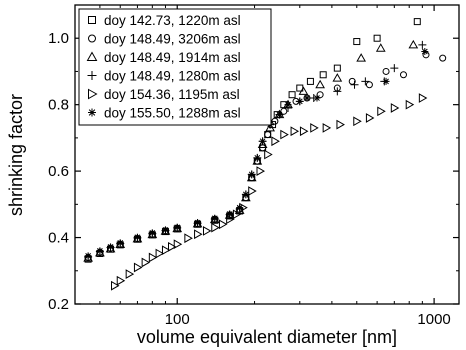  I want to click on y-tick-label: 1.0, so click(58, 38).